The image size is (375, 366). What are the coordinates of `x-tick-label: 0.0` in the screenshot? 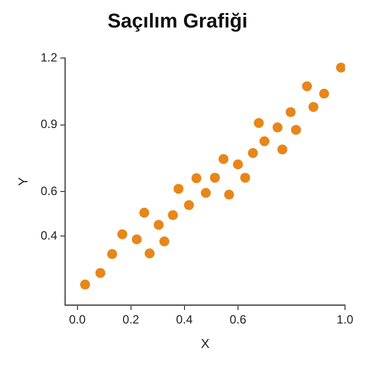 It's located at (77, 319).